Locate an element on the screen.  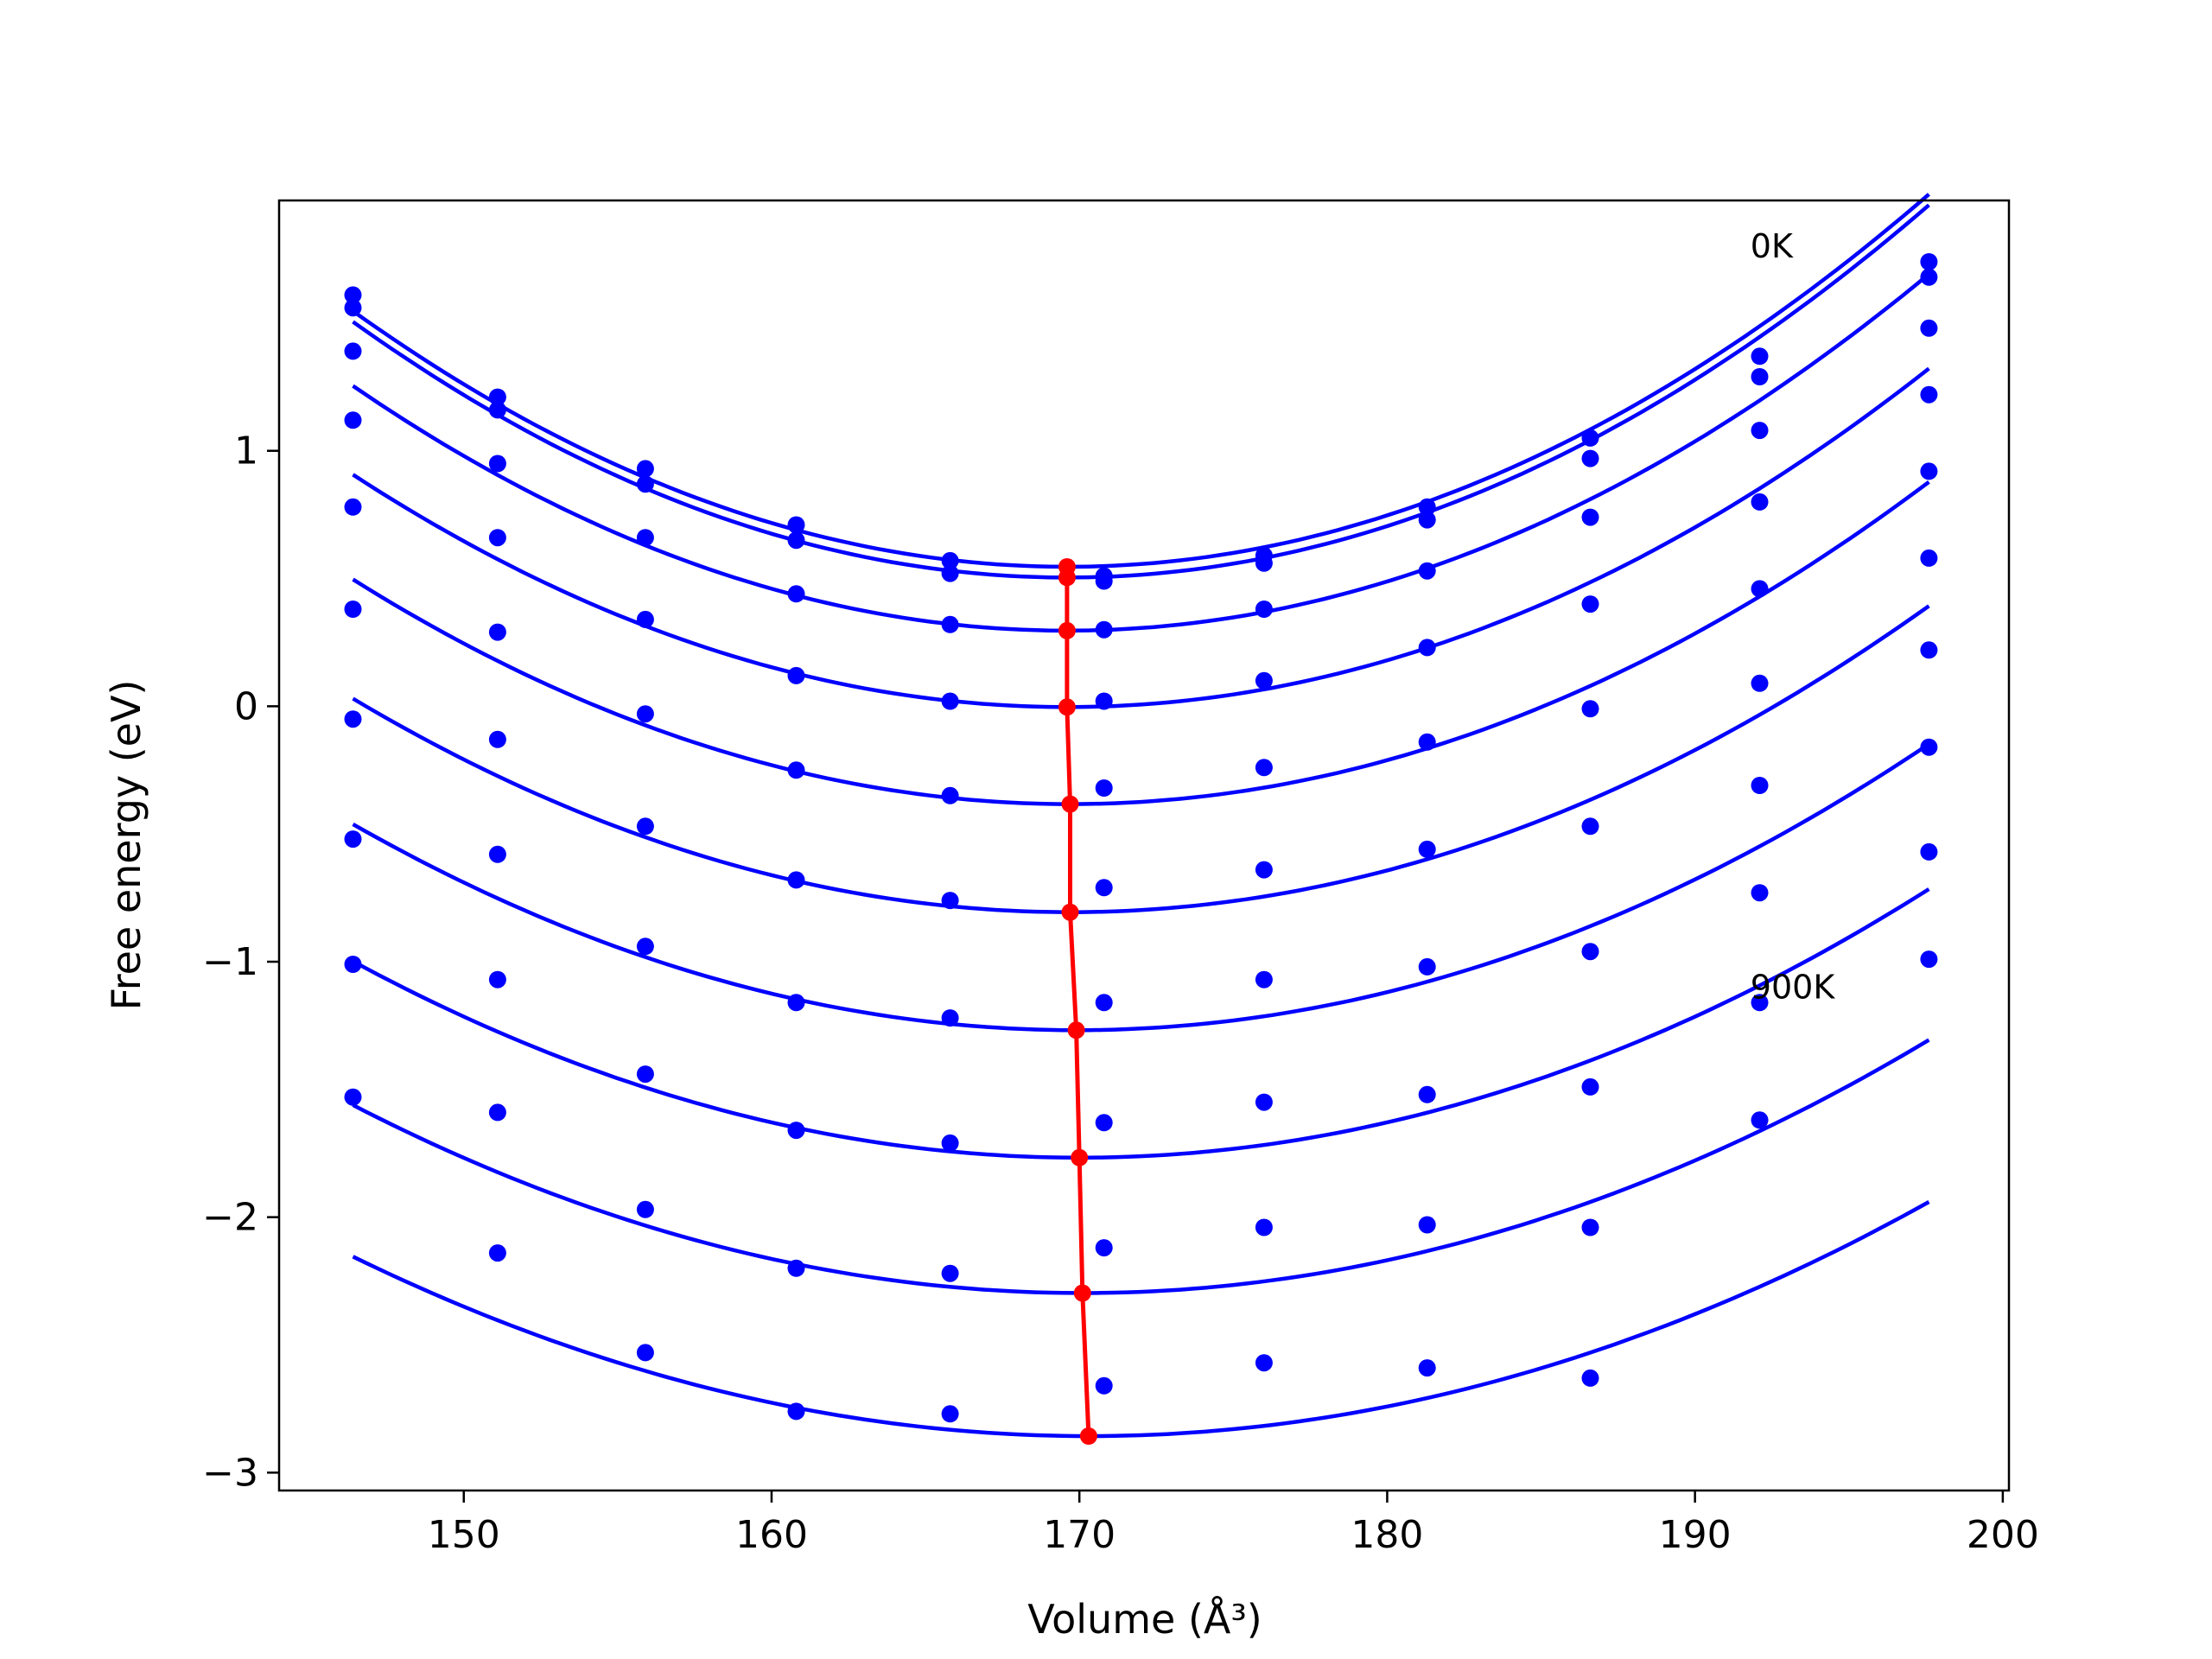
x-tick-label: 150 is located at coordinates (464, 1535).